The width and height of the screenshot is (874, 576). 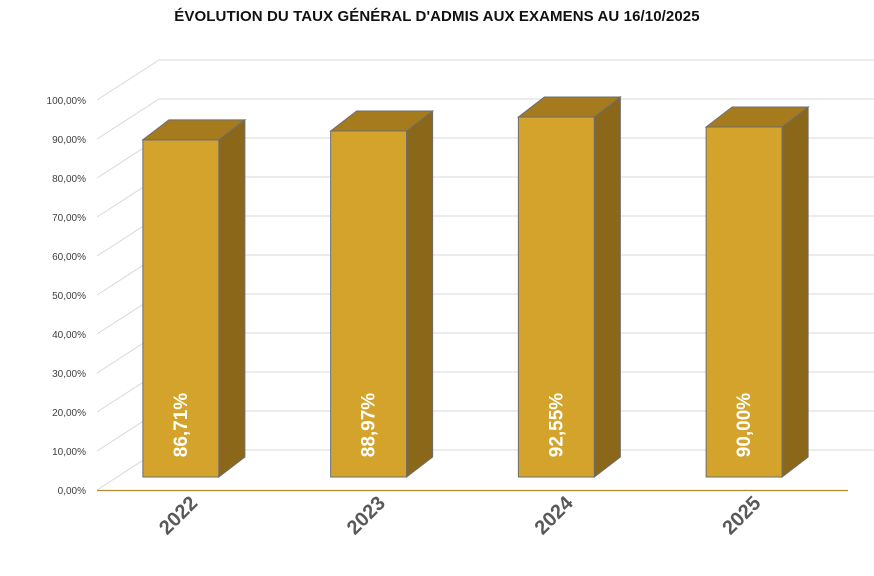 What do you see at coordinates (178, 515) in the screenshot?
I see `category-label: 2022` at bounding box center [178, 515].